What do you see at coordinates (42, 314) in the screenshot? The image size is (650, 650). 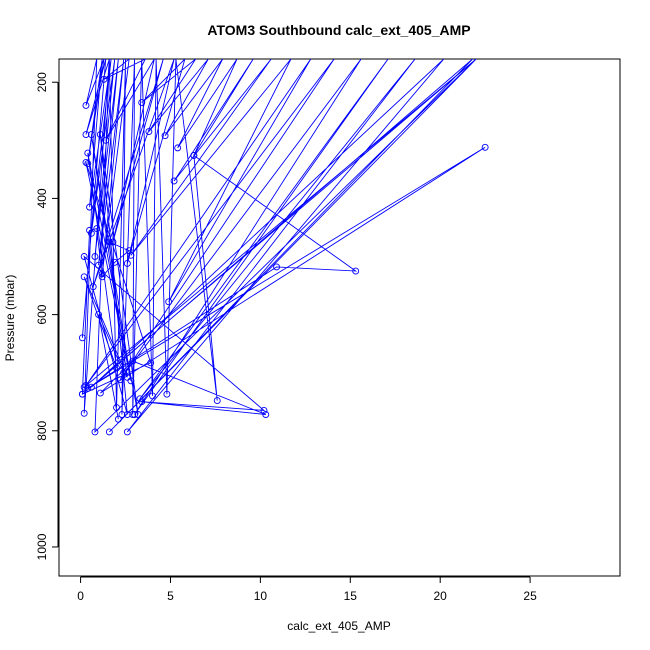 I see `y-tick-label: 600` at bounding box center [42, 314].